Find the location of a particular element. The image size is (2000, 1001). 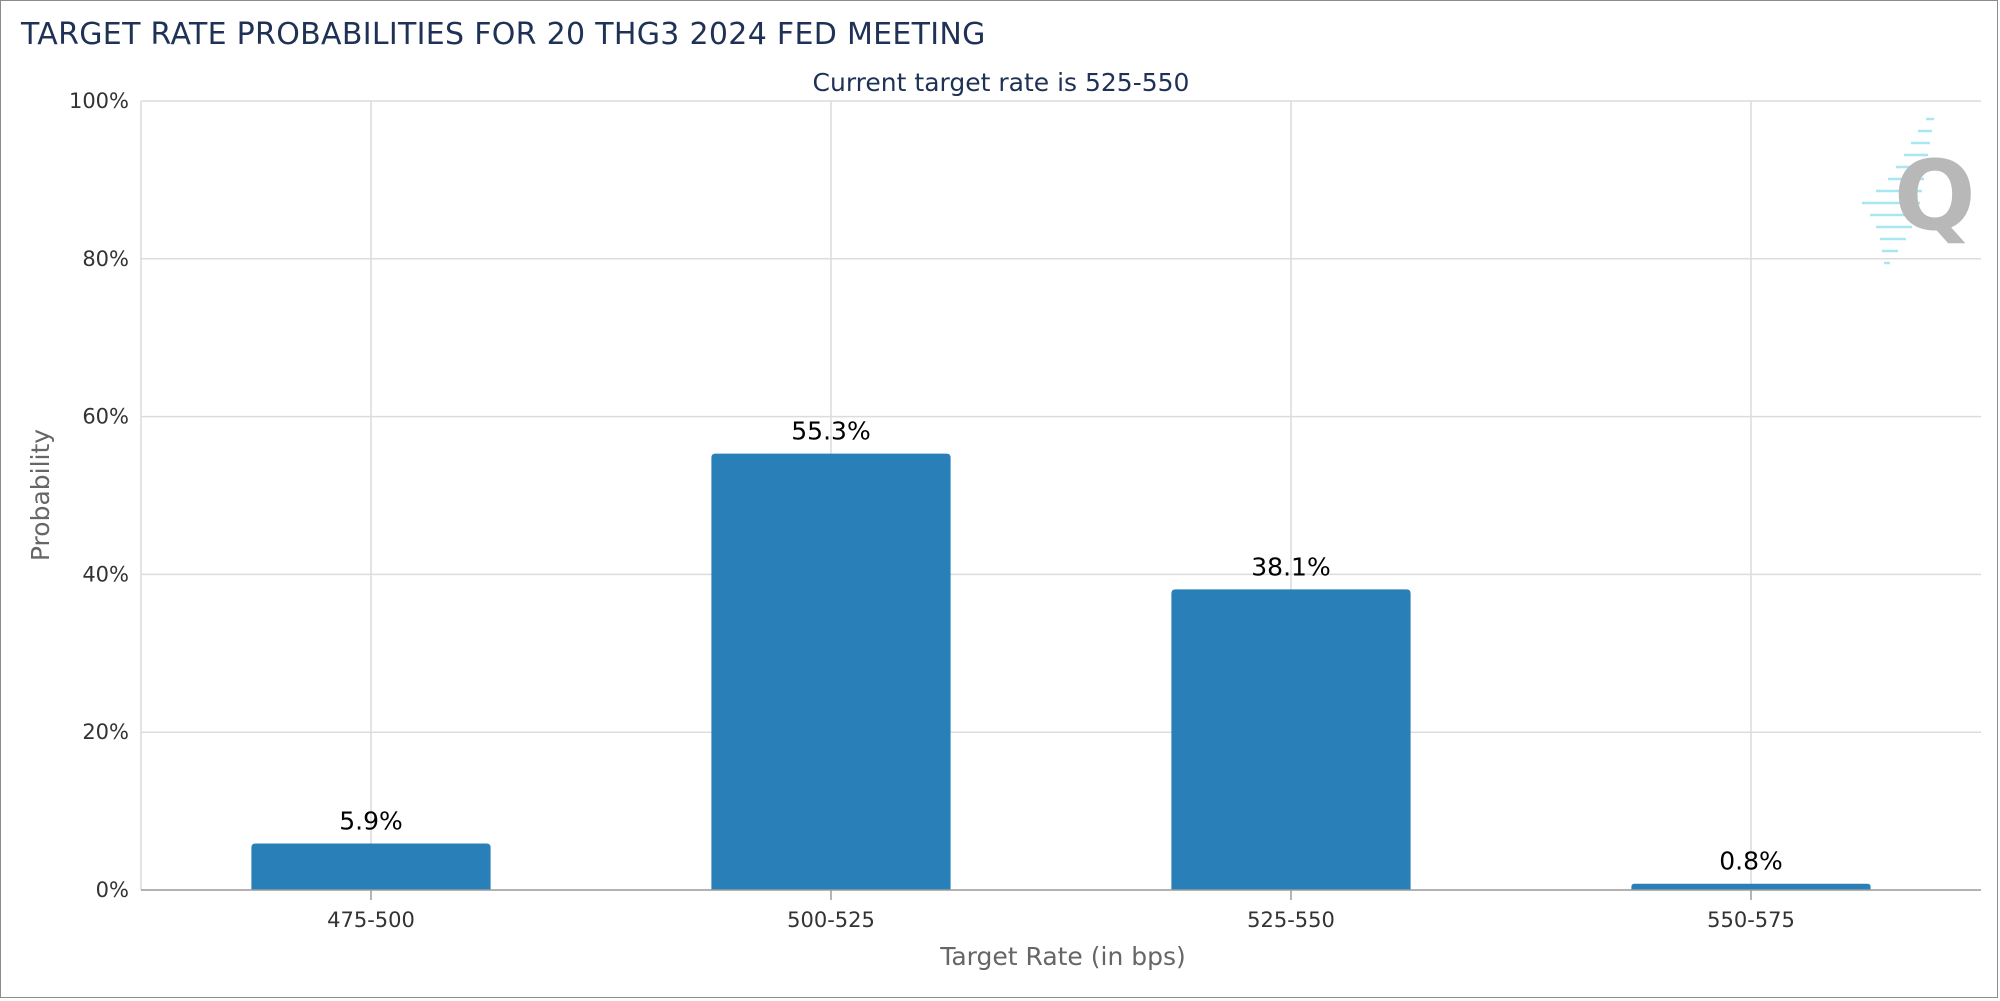

x-tick-label: 500-525 is located at coordinates (831, 920).